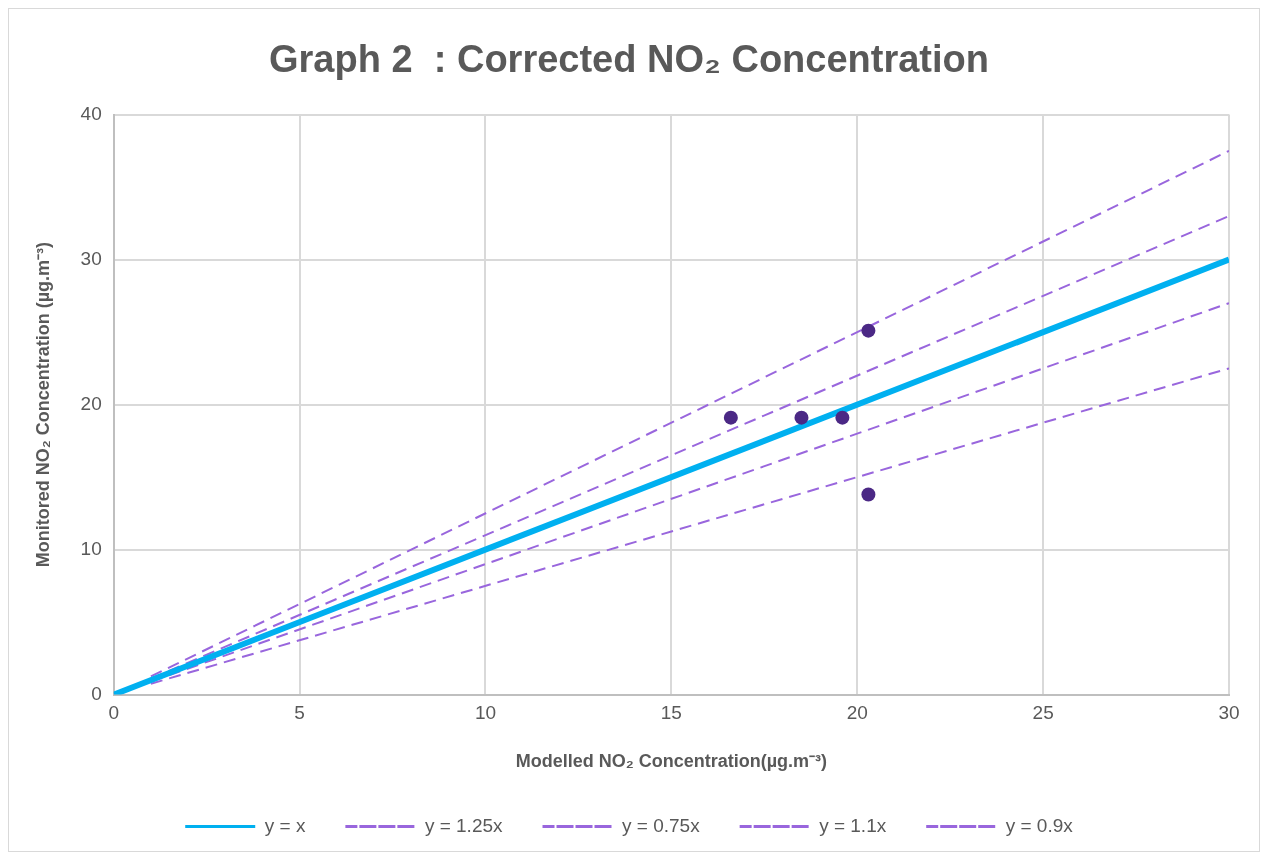  I want to click on y-tick-label: 20, so click(91, 403).